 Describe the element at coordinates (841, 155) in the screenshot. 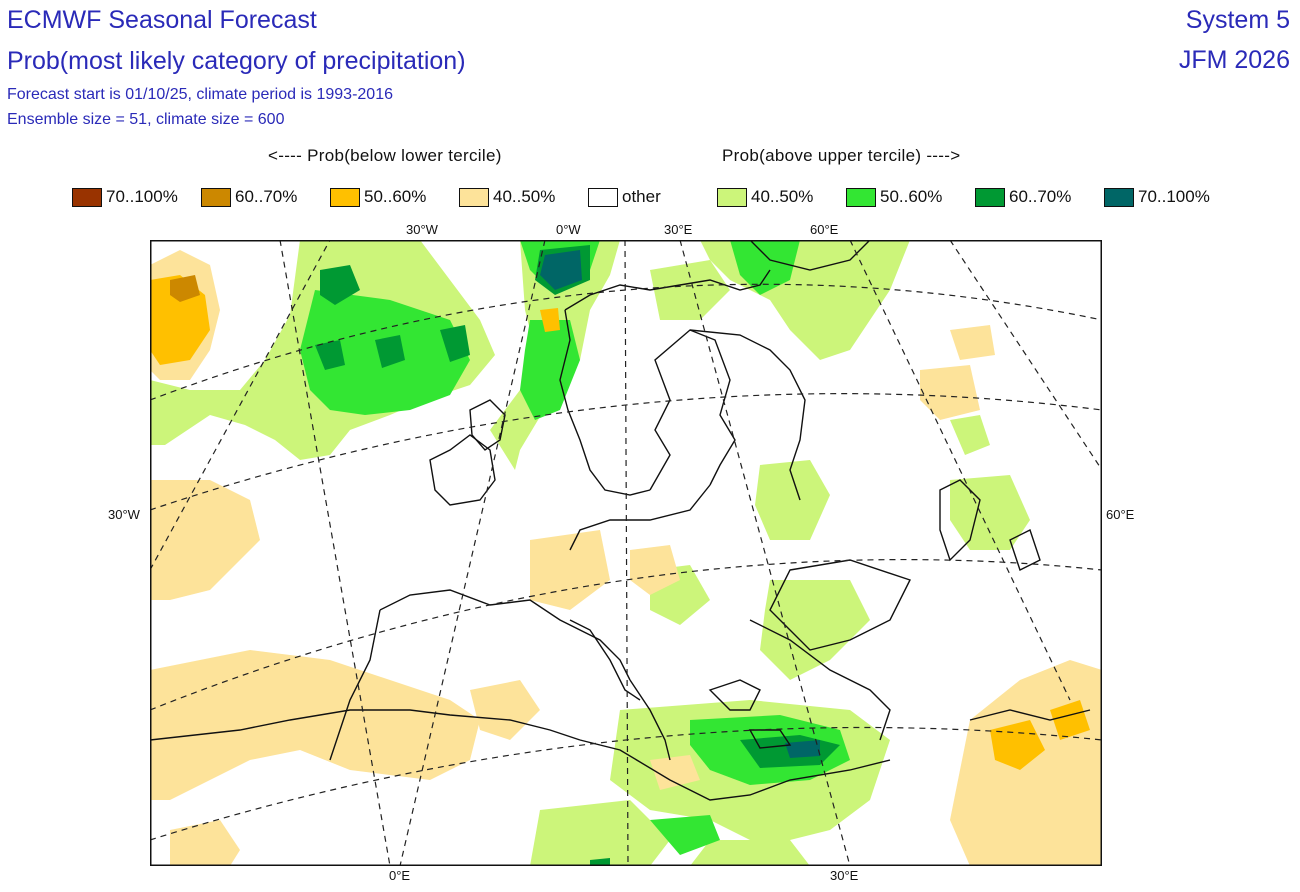

I see `legend-above-title: Prob(above upper tercile) ---->` at that location.